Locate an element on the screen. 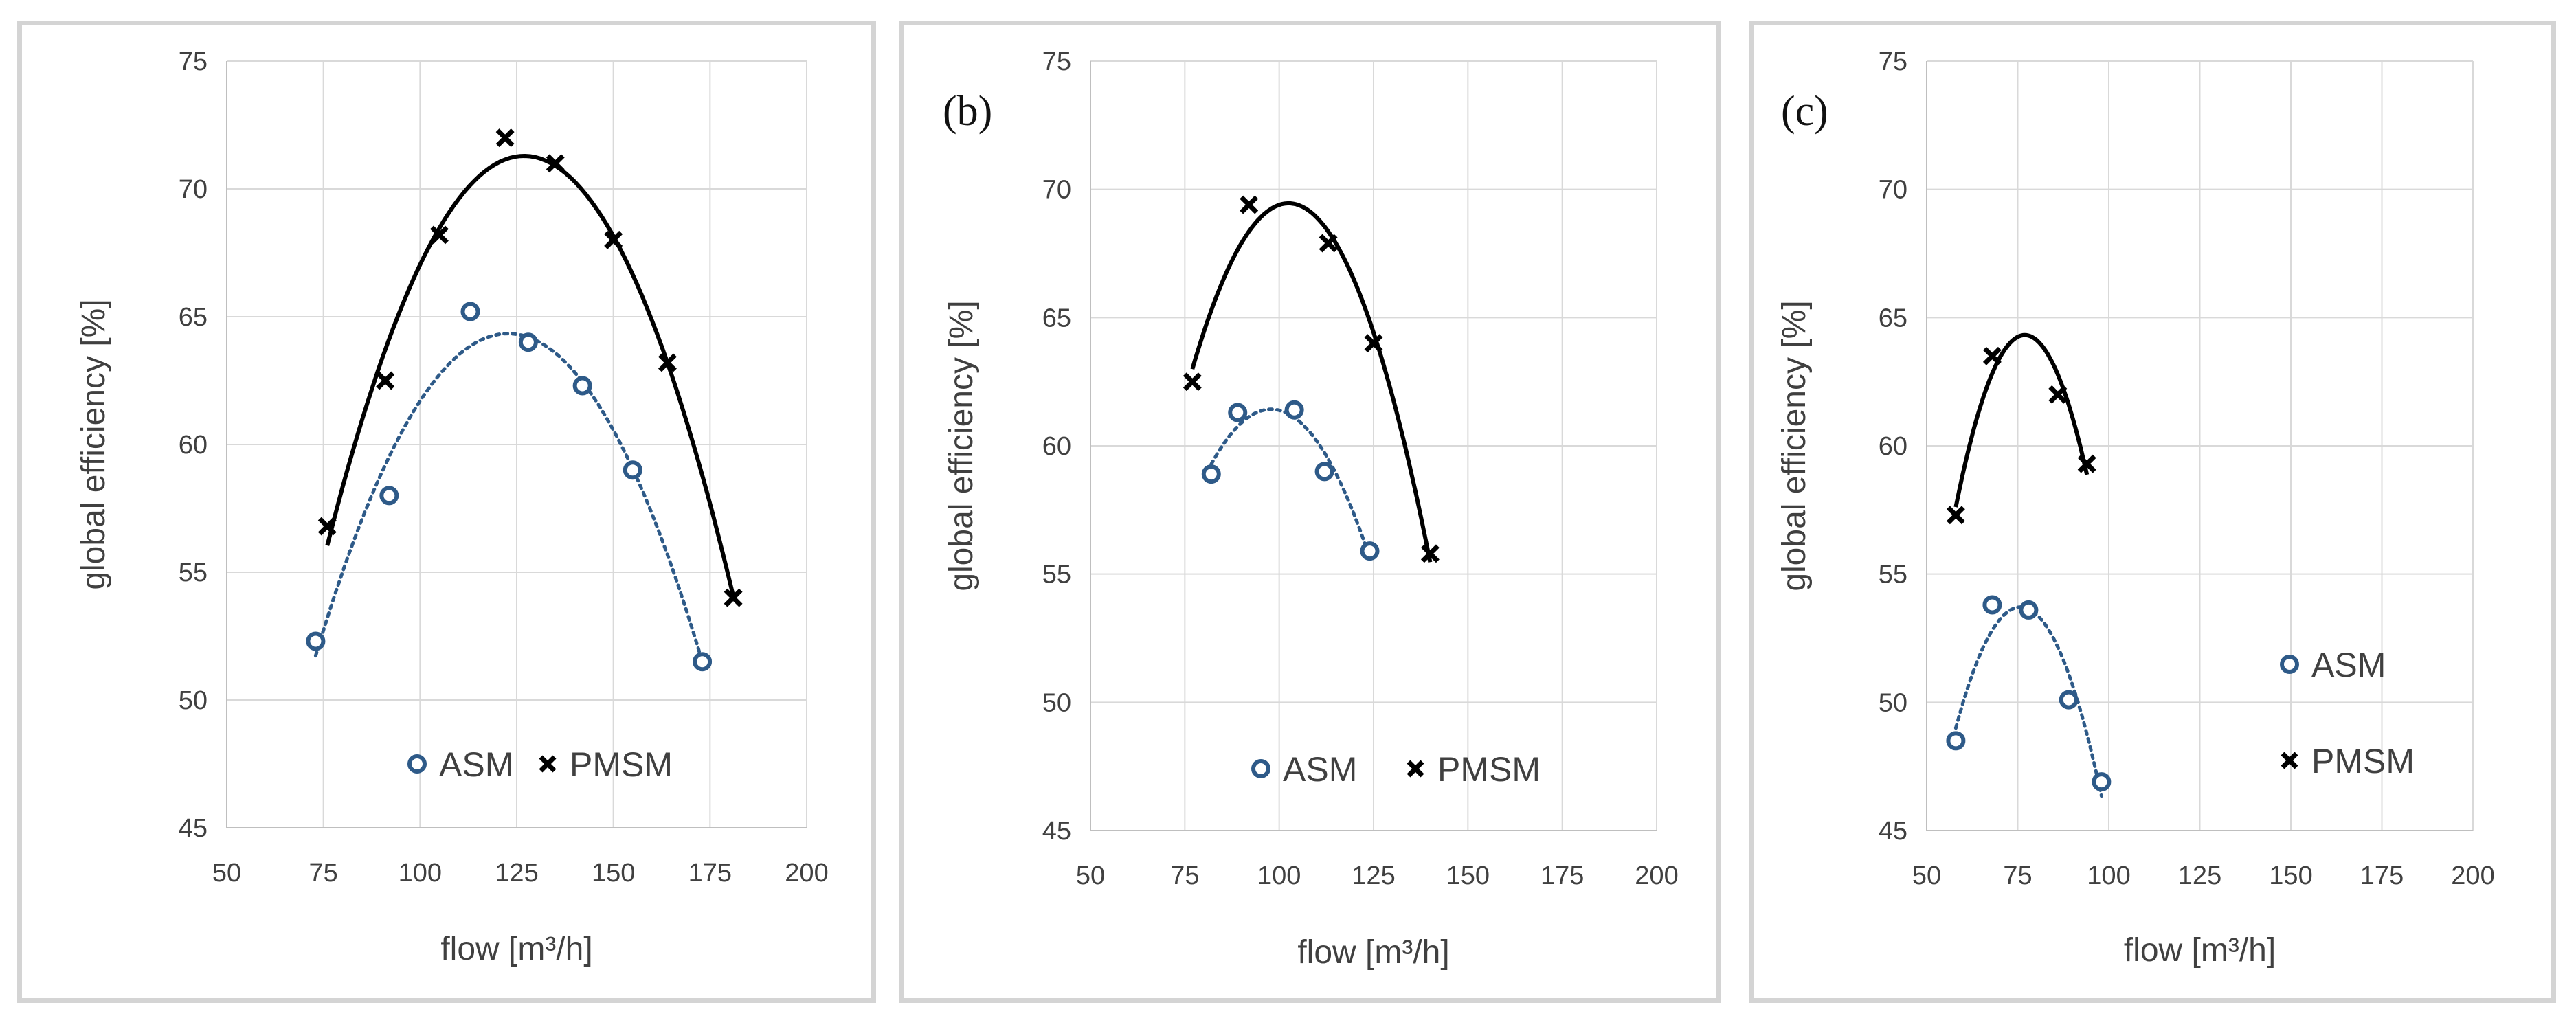 The width and height of the screenshot is (2576, 1027). panel-tag: (b) is located at coordinates (967, 112).